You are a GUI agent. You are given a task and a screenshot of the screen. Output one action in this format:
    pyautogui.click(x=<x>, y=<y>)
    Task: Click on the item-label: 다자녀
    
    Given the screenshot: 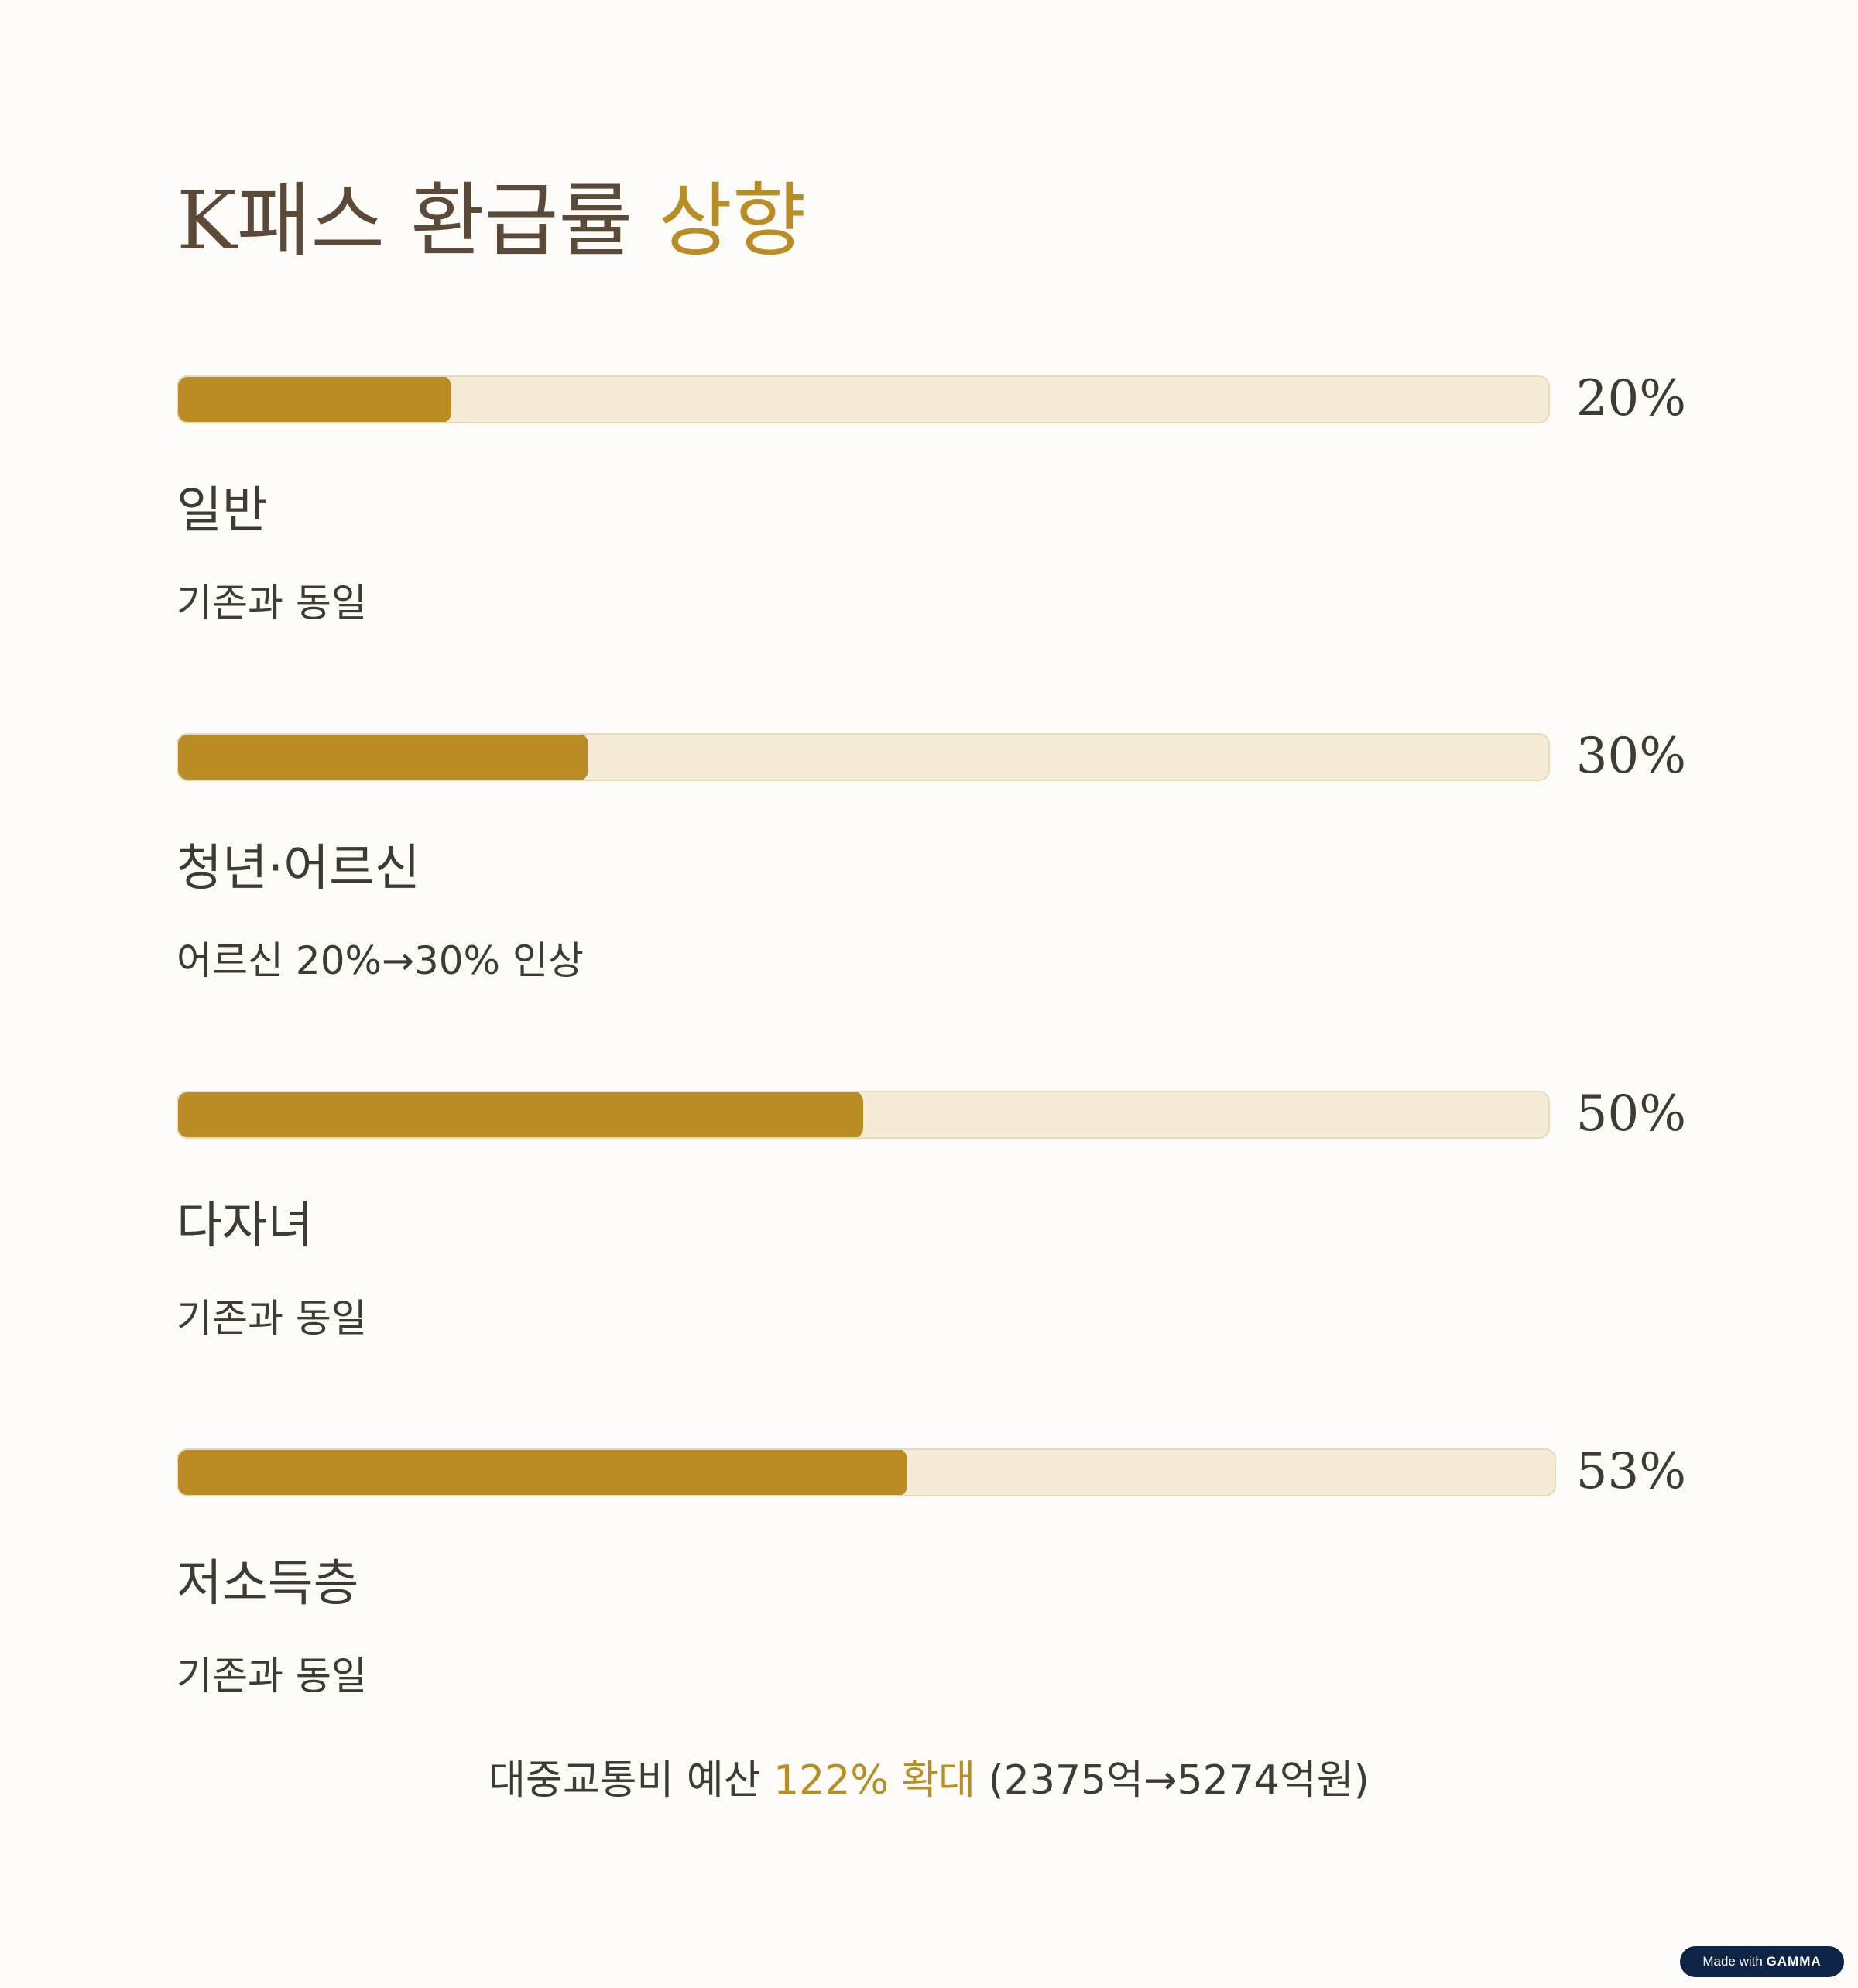 What is the action you would take?
    pyautogui.click(x=246, y=1226)
    